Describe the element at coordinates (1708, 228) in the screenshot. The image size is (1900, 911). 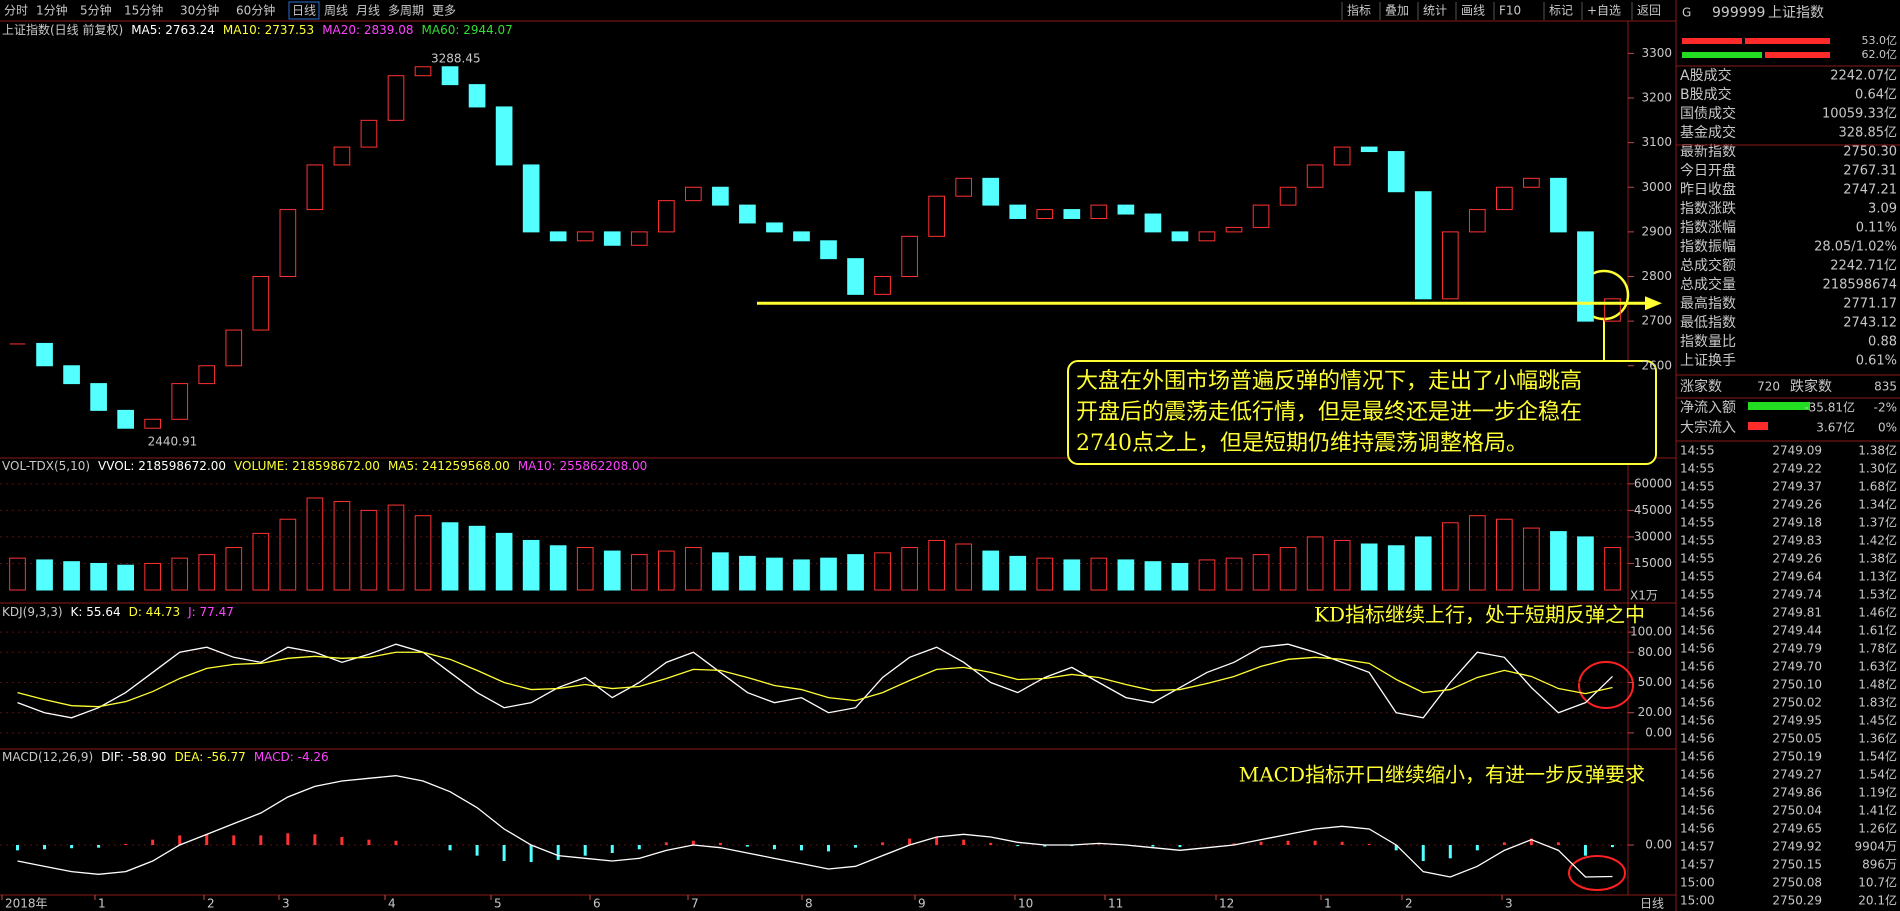
I see `quote-label: 指数涨幅` at that location.